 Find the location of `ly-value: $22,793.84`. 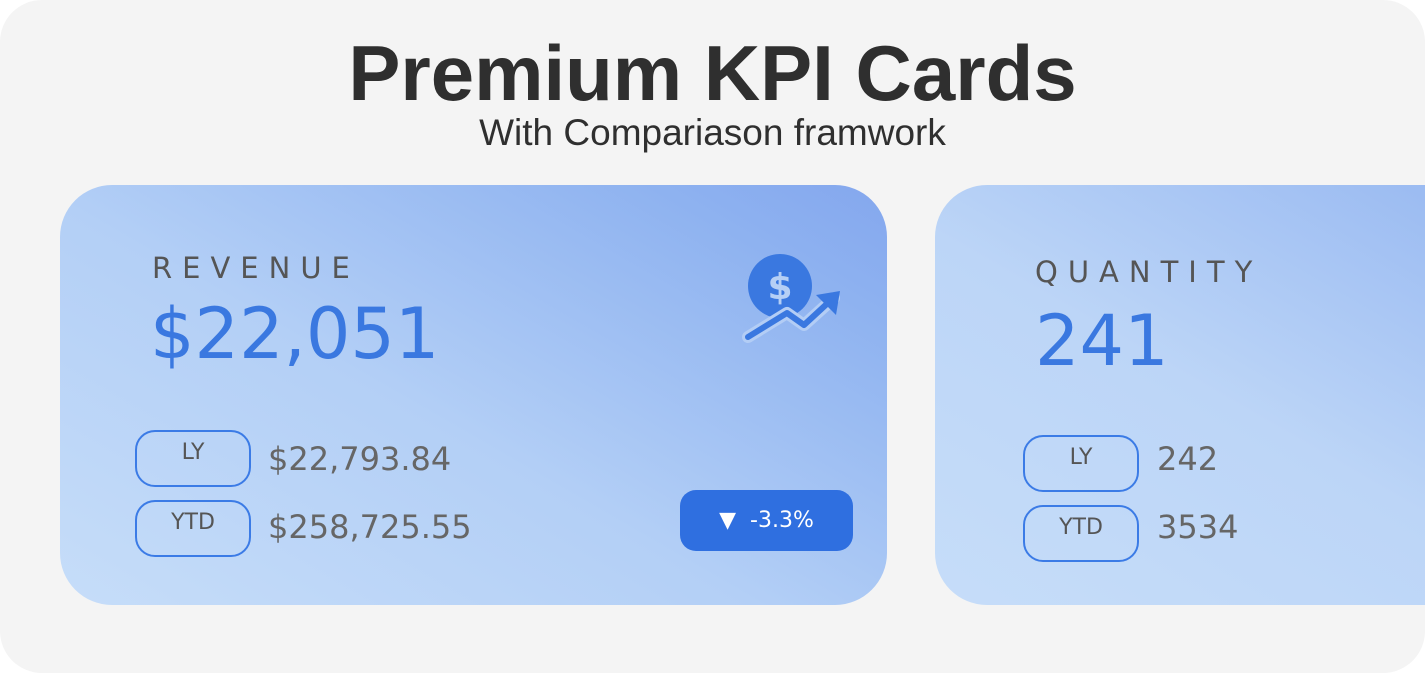

ly-value: $22,793.84 is located at coordinates (360, 459).